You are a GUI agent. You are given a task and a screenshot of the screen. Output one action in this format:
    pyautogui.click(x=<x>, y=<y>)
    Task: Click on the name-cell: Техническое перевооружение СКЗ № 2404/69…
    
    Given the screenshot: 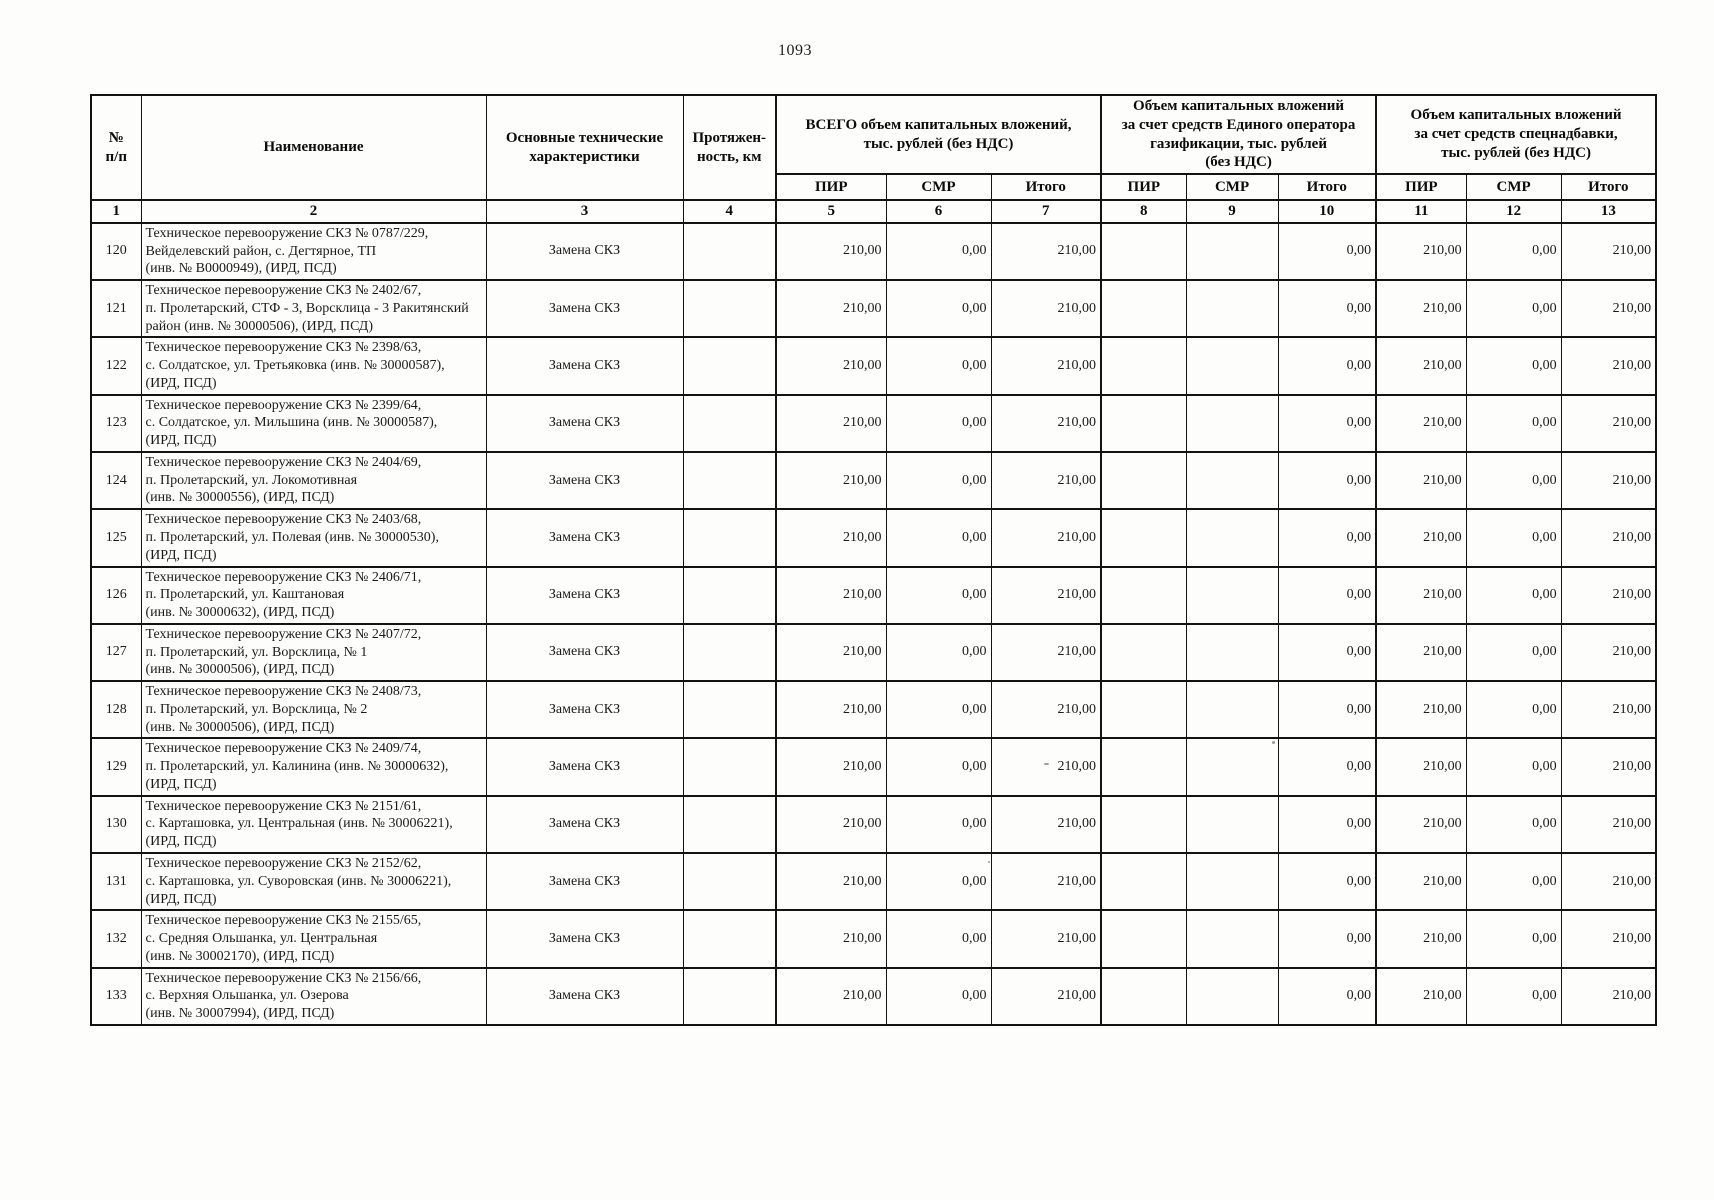 What is the action you would take?
    pyautogui.click(x=313, y=480)
    